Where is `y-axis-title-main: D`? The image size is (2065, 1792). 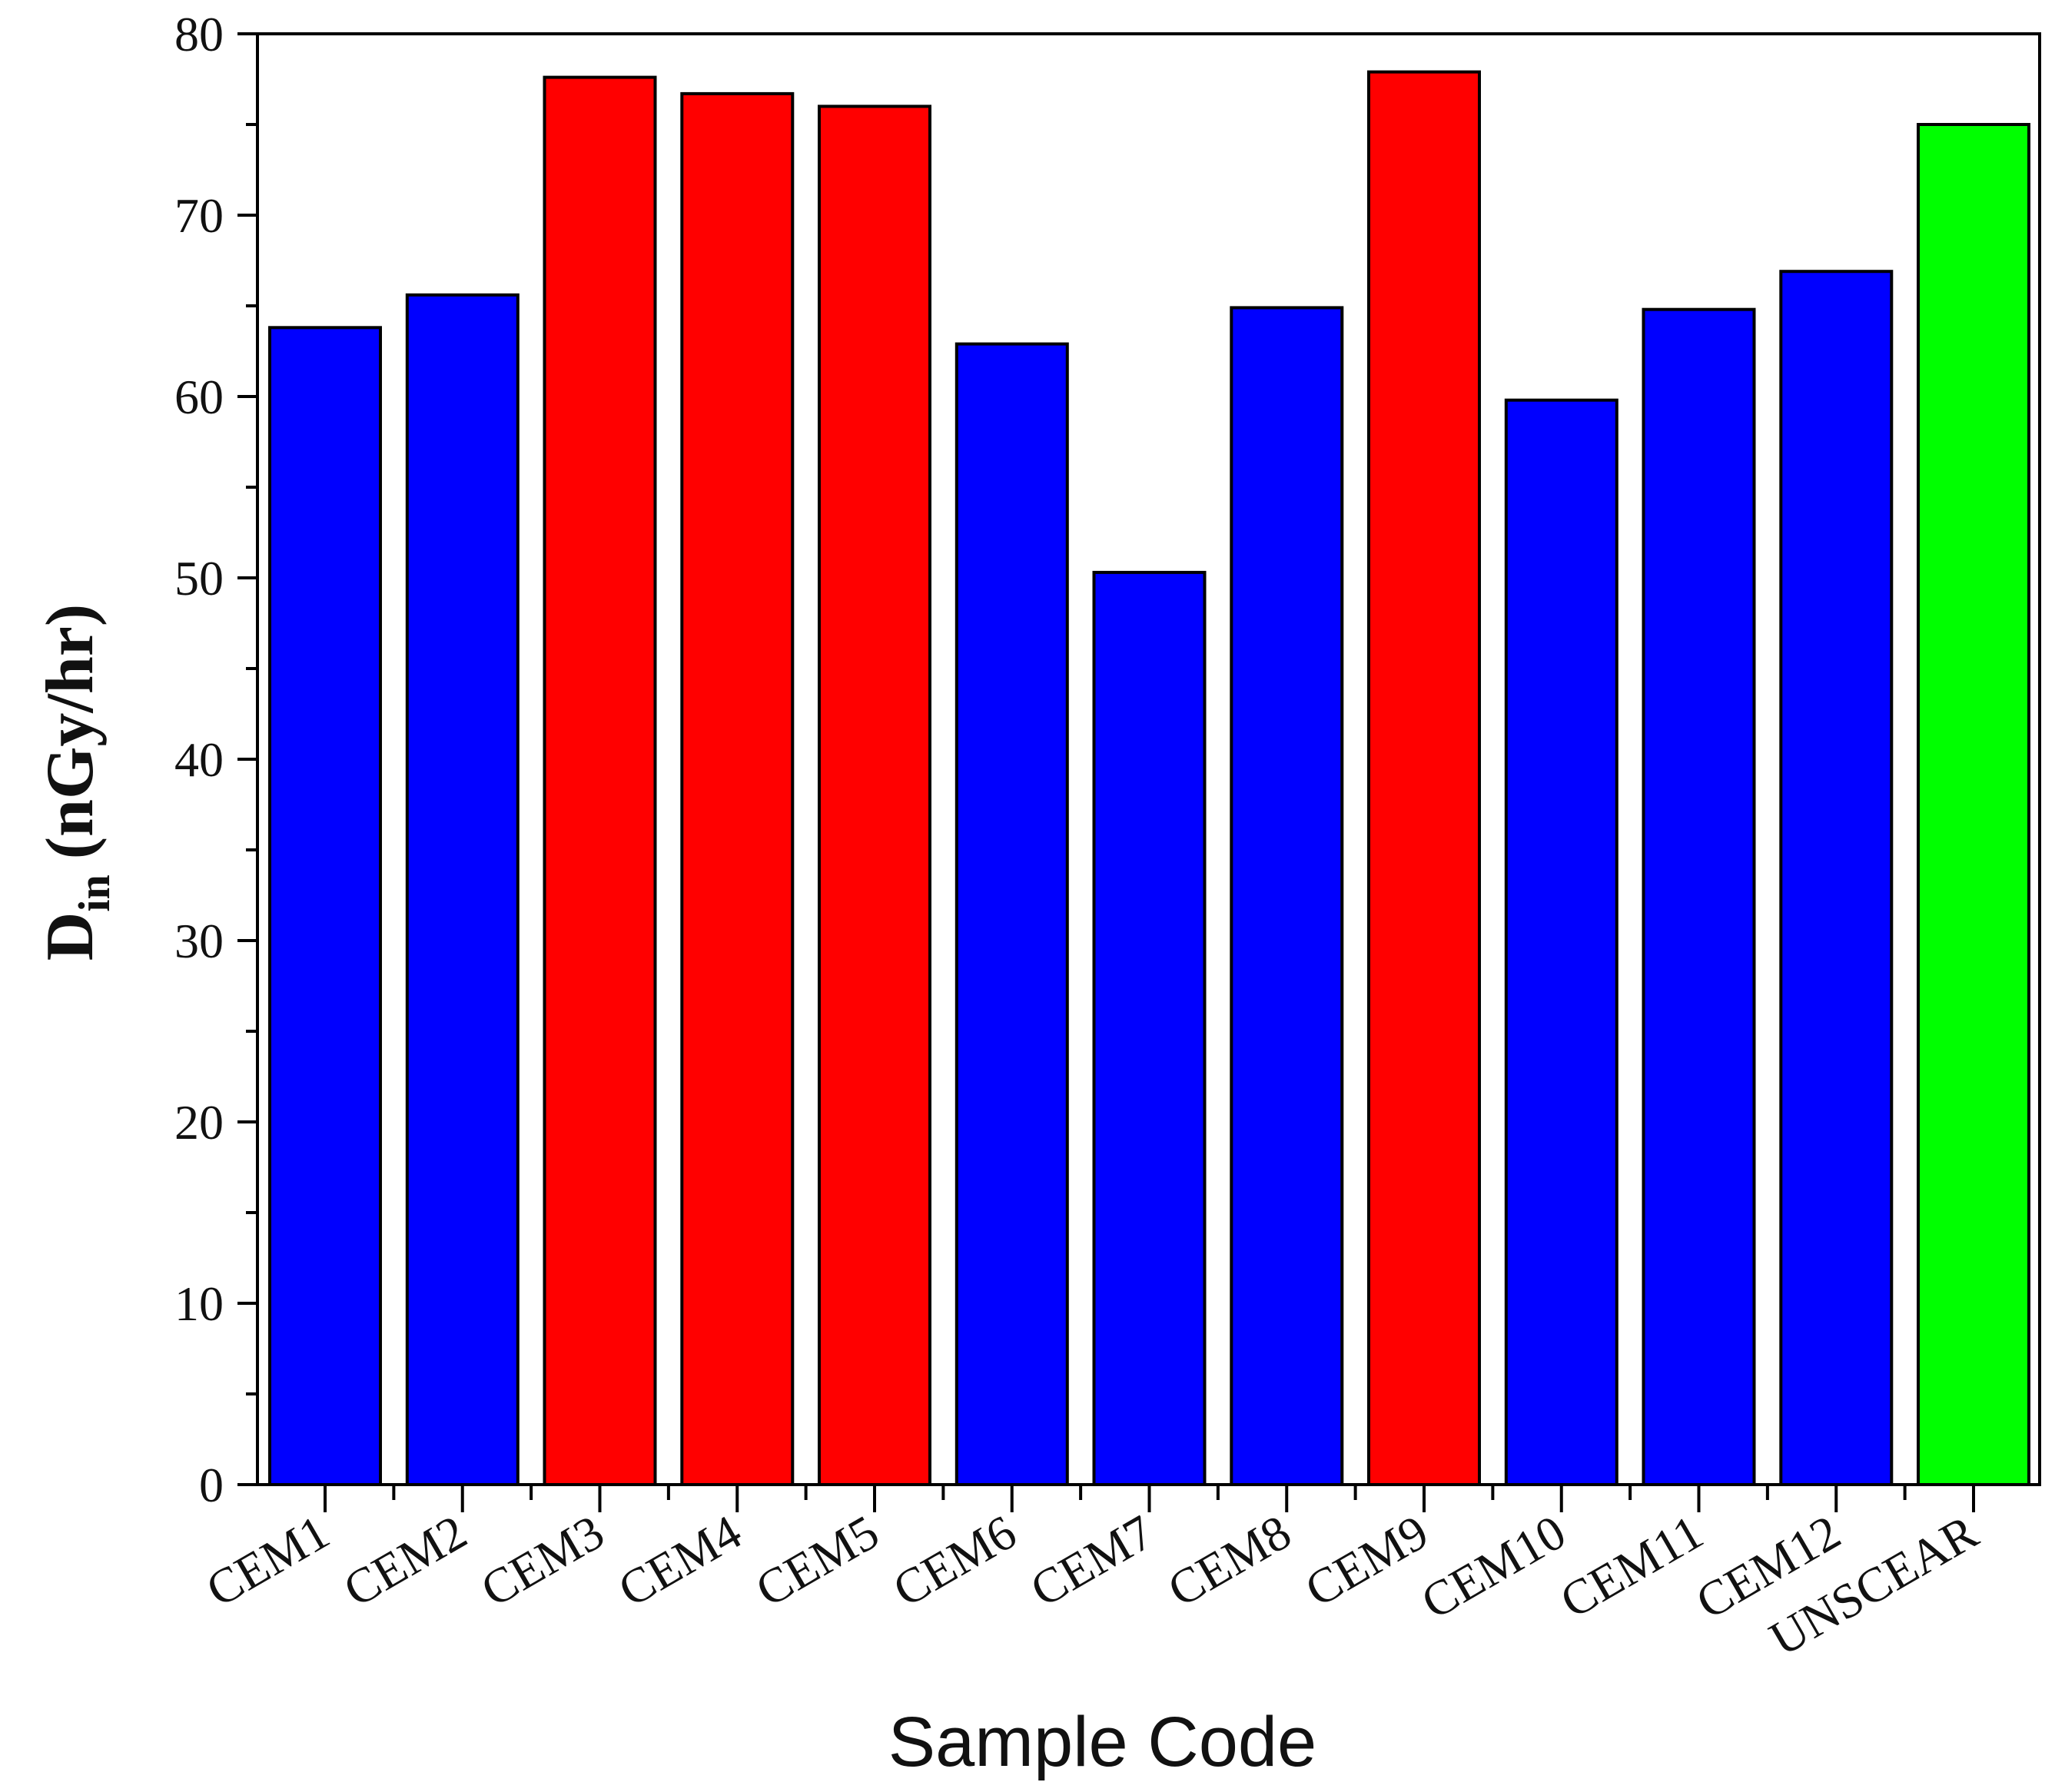
y-axis-title-main: D is located at coordinates (70, 936).